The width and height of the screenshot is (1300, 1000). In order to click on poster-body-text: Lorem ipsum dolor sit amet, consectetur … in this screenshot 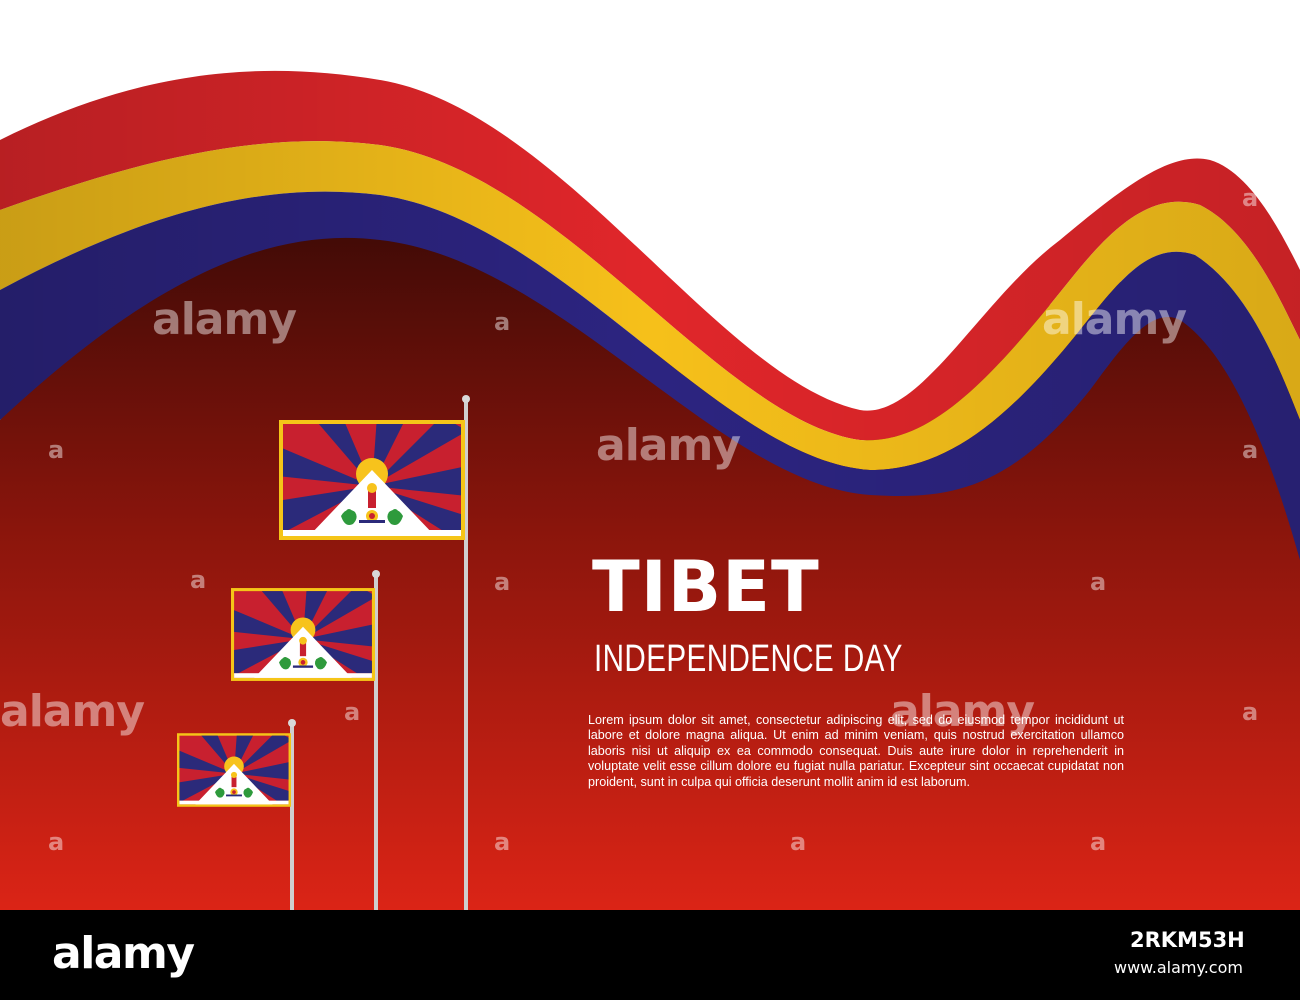, I will do `click(856, 751)`.